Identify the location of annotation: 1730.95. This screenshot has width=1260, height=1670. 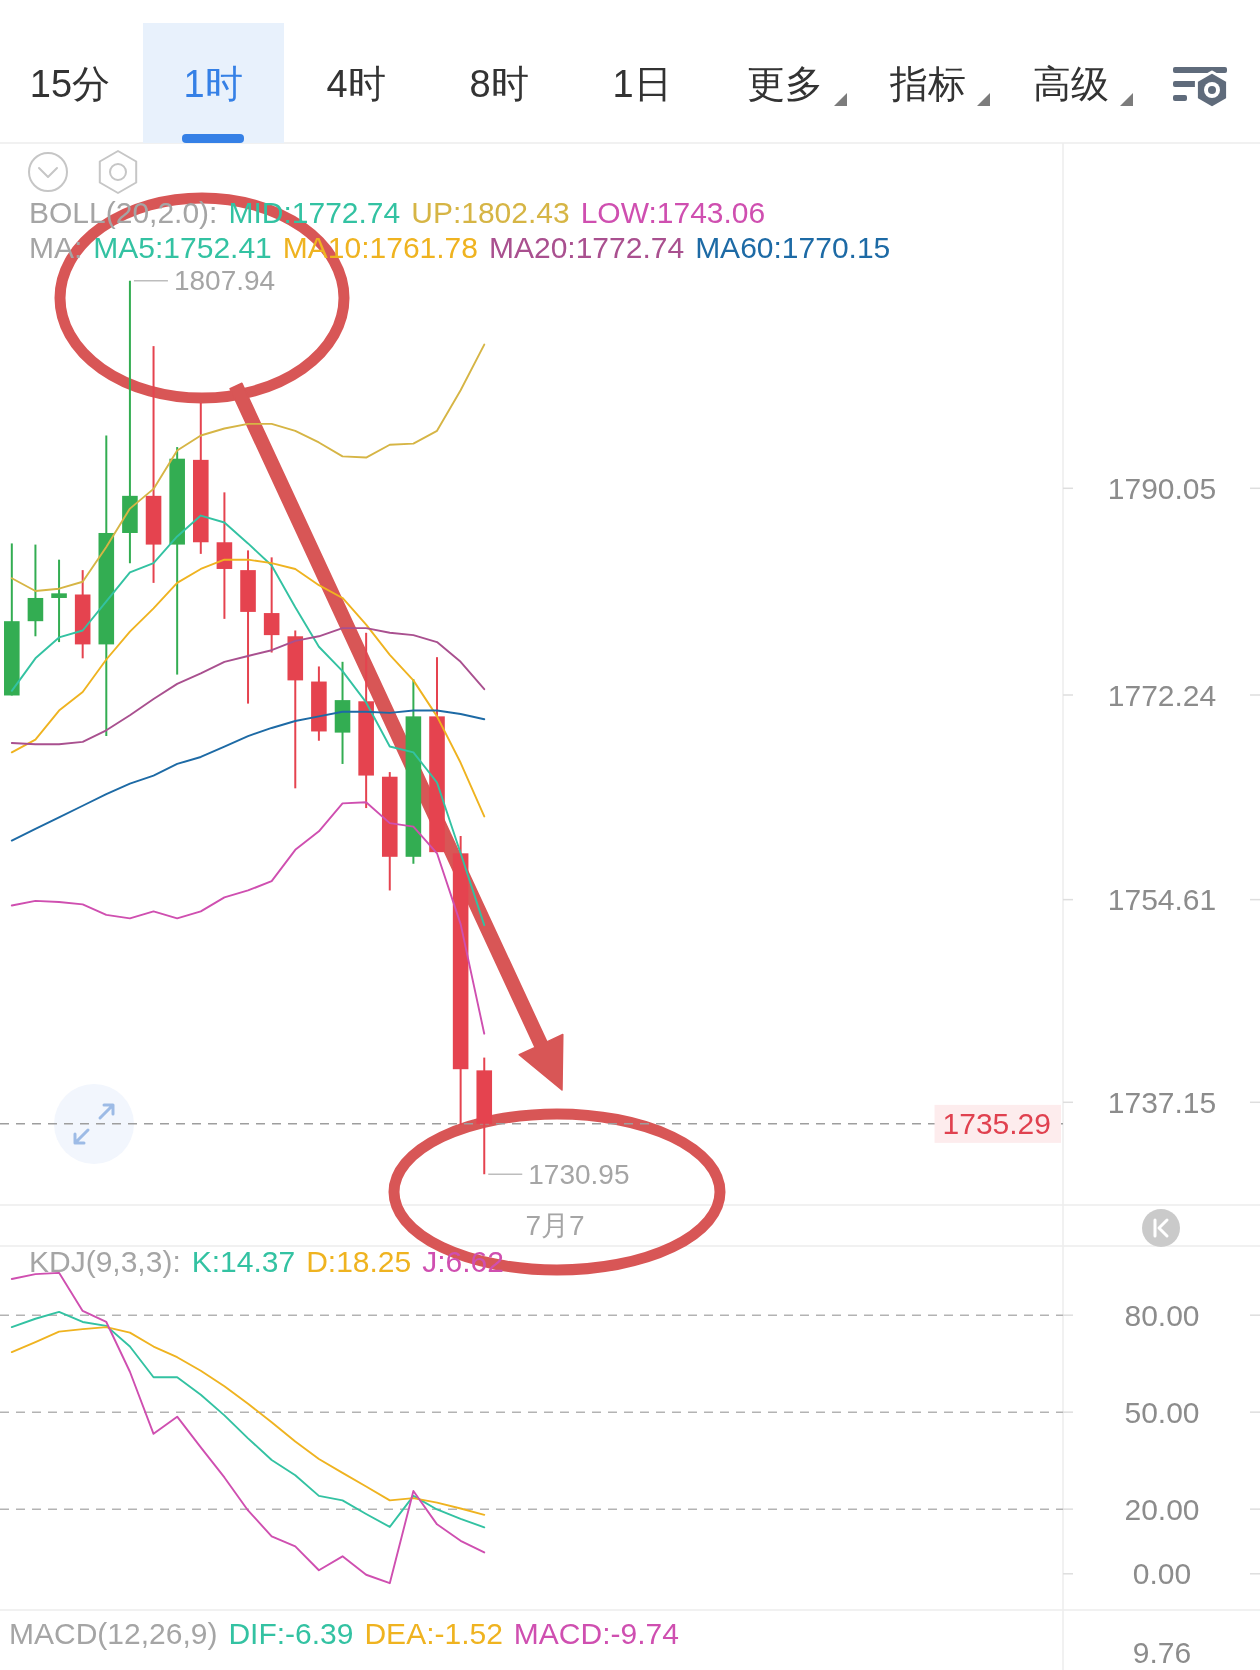
(579, 1174).